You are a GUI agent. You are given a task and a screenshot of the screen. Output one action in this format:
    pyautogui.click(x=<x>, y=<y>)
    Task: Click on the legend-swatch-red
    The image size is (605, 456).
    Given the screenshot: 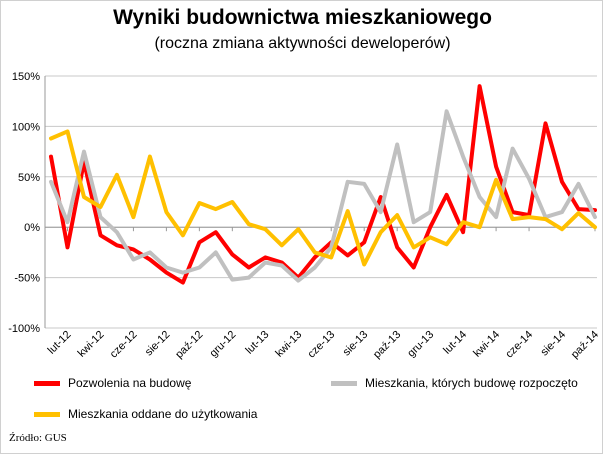 What is the action you would take?
    pyautogui.click(x=47, y=383)
    